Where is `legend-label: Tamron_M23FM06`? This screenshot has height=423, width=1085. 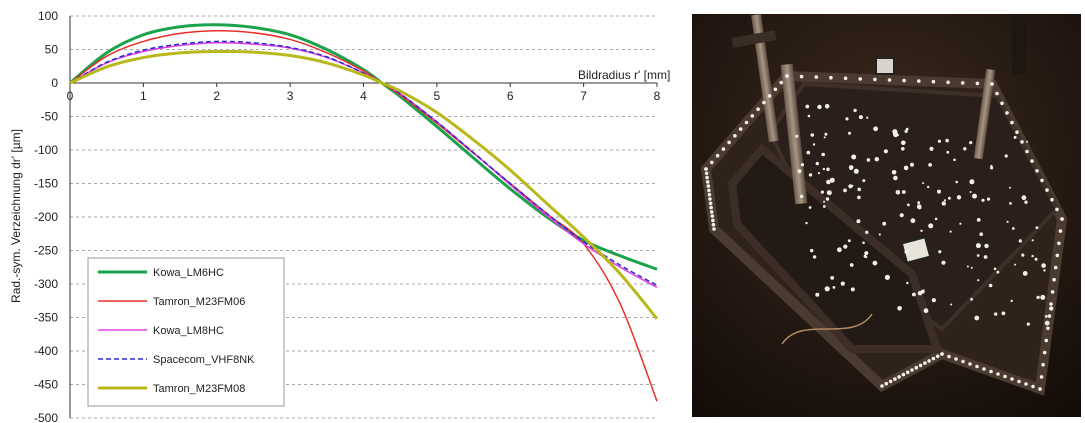
legend-label: Tamron_M23FM06 is located at coordinates (199, 302).